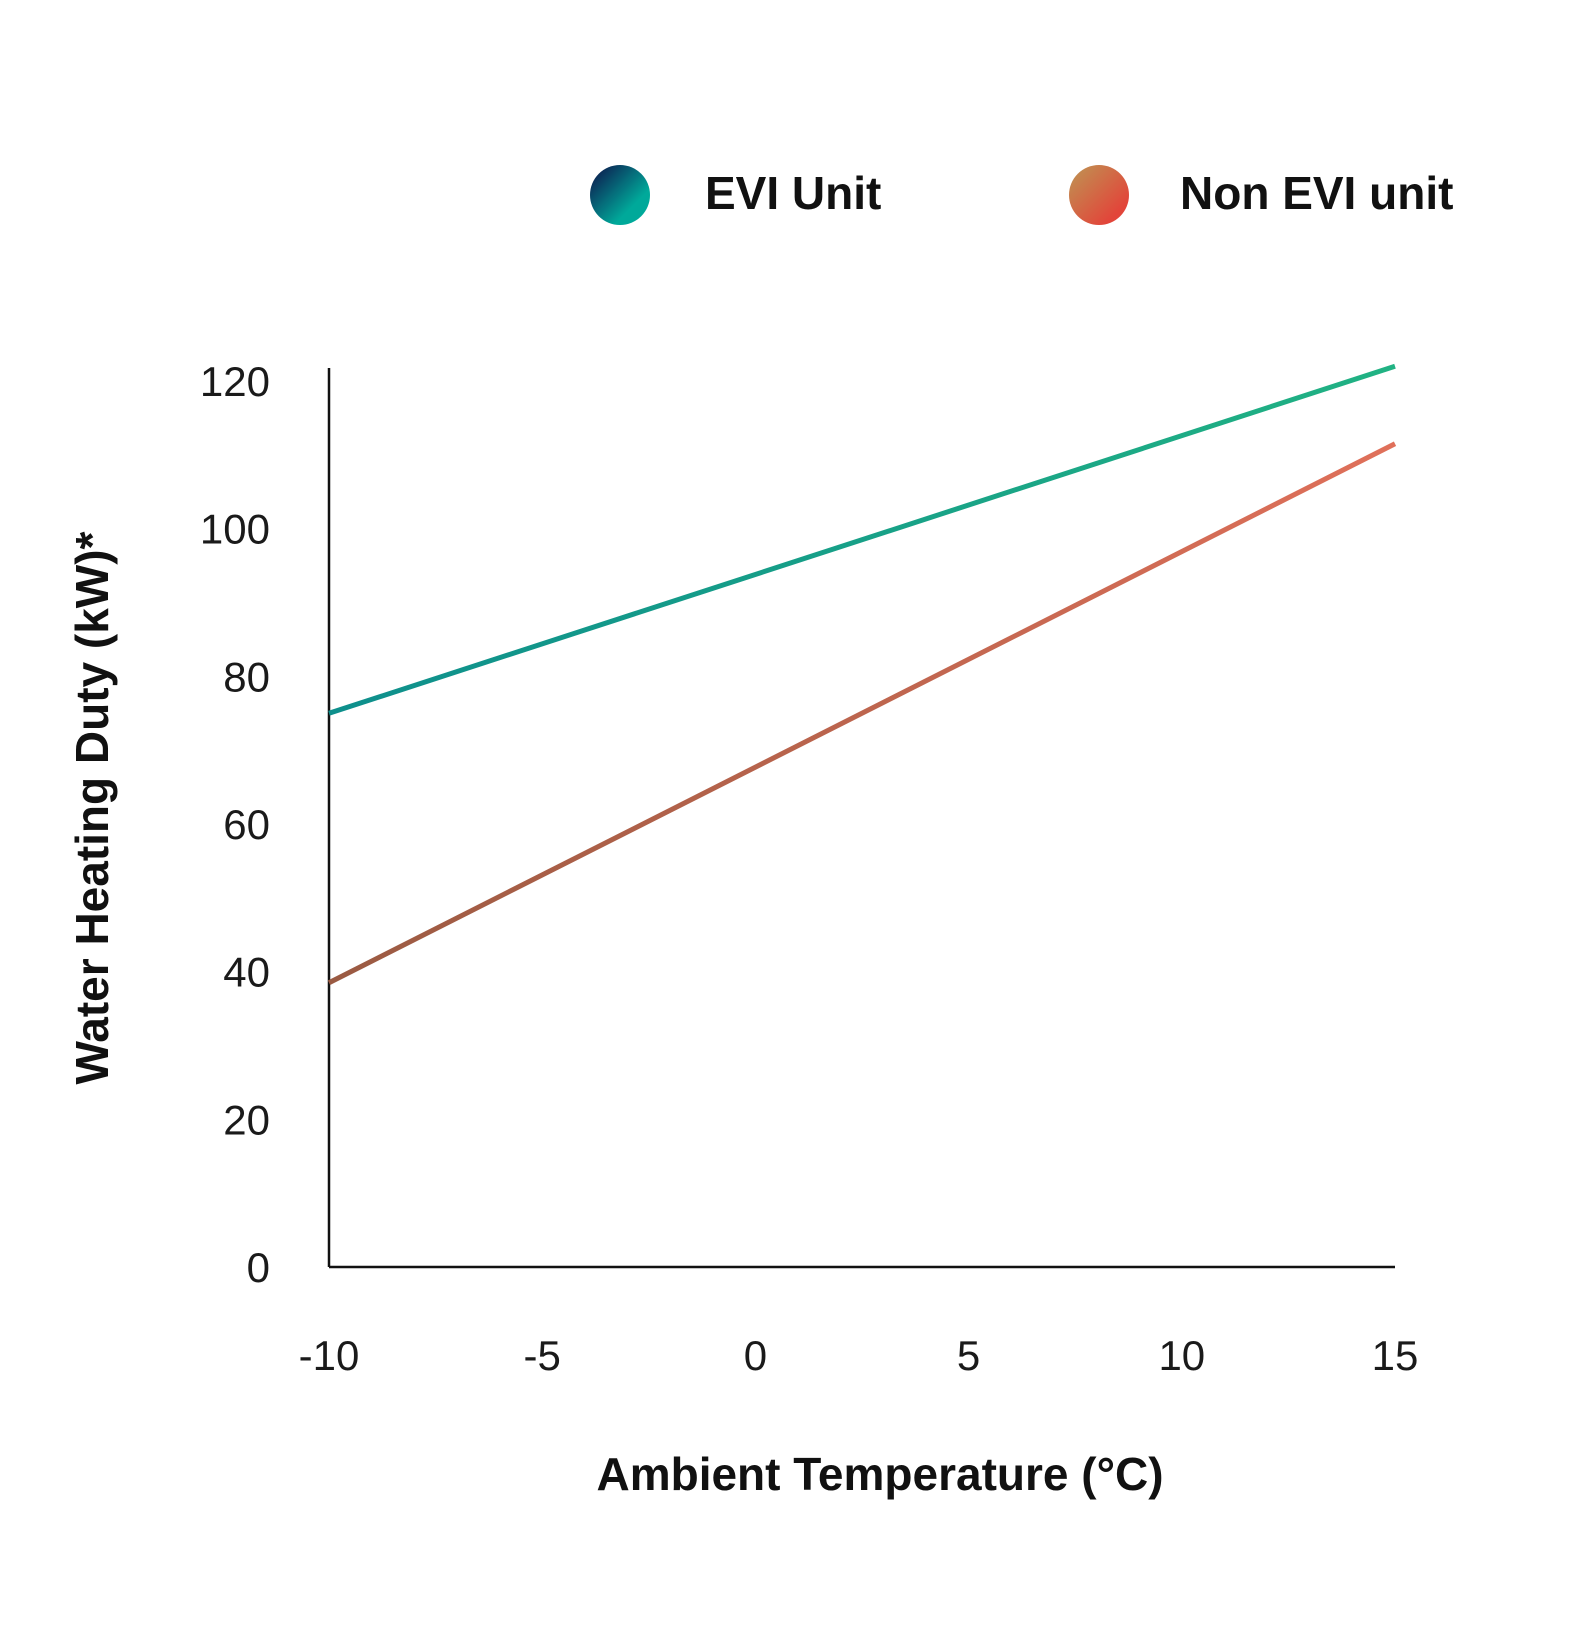  I want to click on series-line-evi-unit, so click(862, 539).